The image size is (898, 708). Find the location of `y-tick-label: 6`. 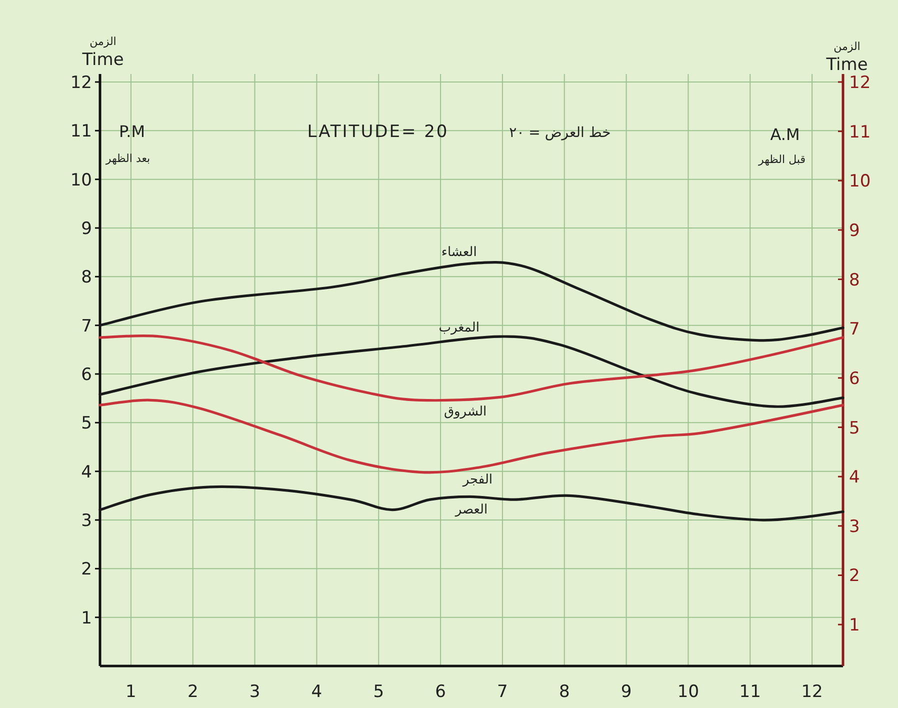

y-tick-label: 6 is located at coordinates (86, 375).